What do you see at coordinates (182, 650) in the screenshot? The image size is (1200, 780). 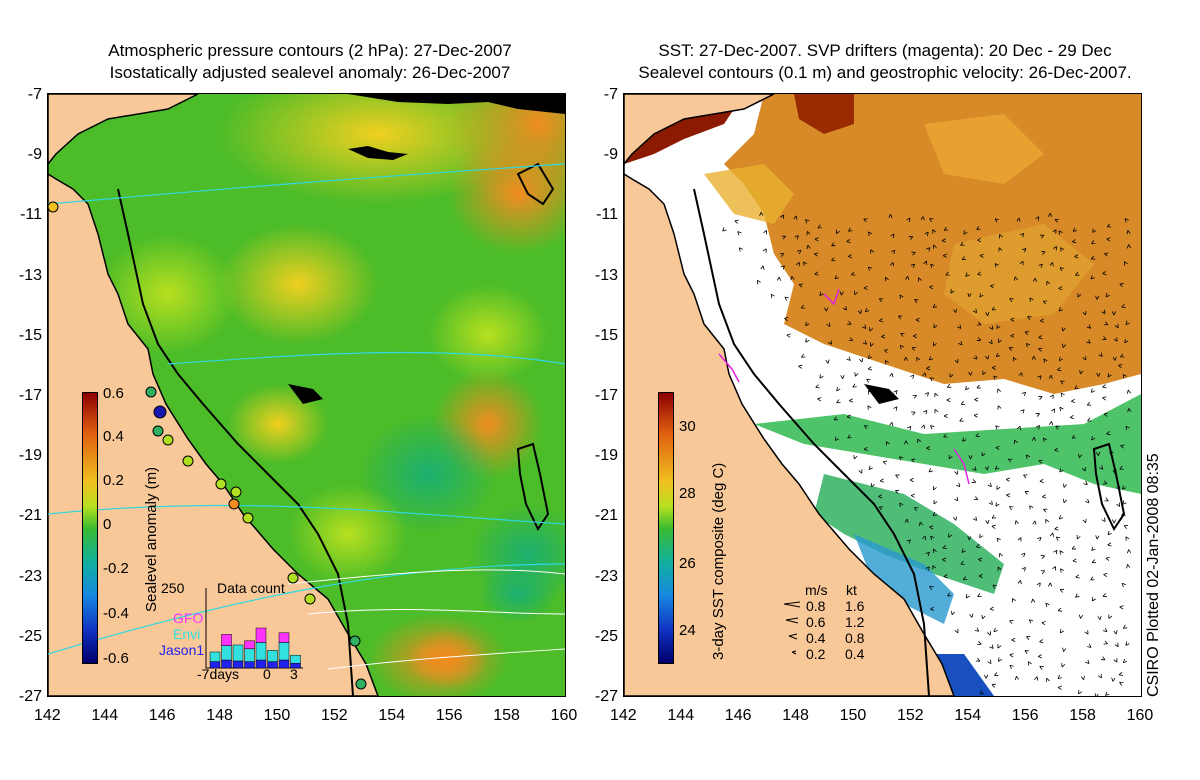 I see `inset-legend-jason: Jason1` at bounding box center [182, 650].